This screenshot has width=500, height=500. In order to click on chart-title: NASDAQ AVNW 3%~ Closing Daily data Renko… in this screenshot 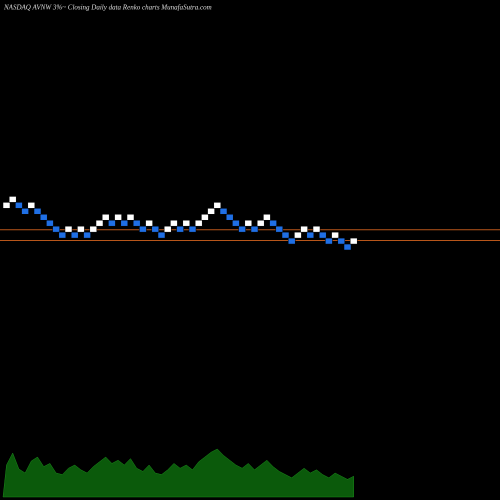, I will do `click(107, 8)`.